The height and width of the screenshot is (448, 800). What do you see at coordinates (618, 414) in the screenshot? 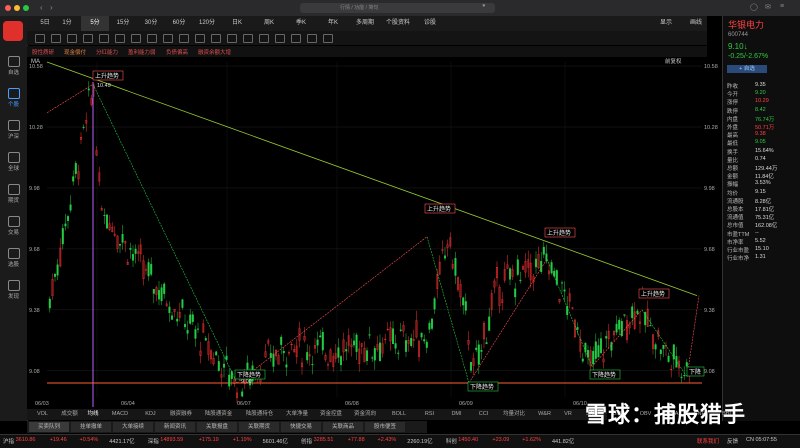
I see `indicator-tab-19: DMA` at bounding box center [618, 414].